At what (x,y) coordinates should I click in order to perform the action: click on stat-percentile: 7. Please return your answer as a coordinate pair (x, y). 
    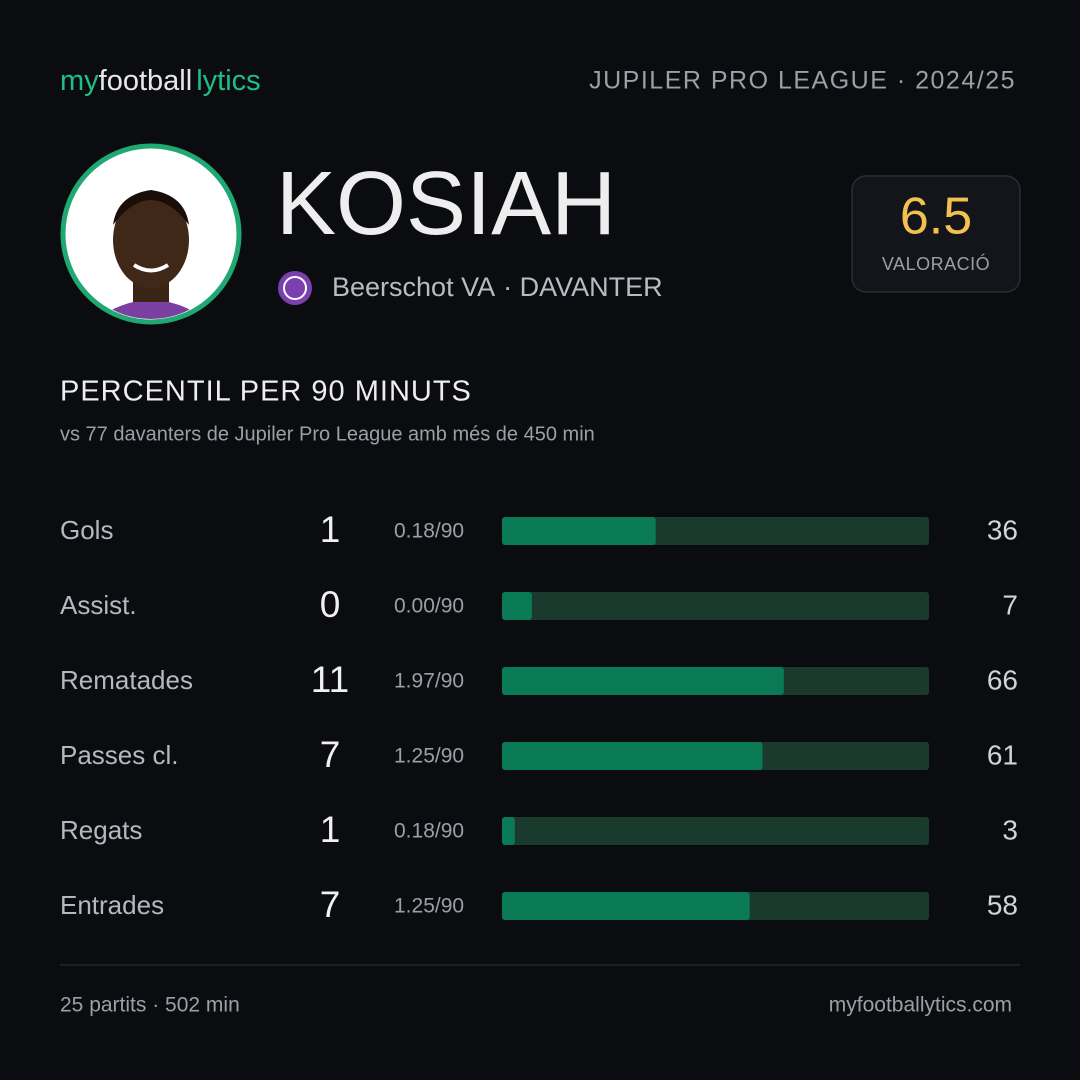
    Looking at the image, I should click on (1010, 604).